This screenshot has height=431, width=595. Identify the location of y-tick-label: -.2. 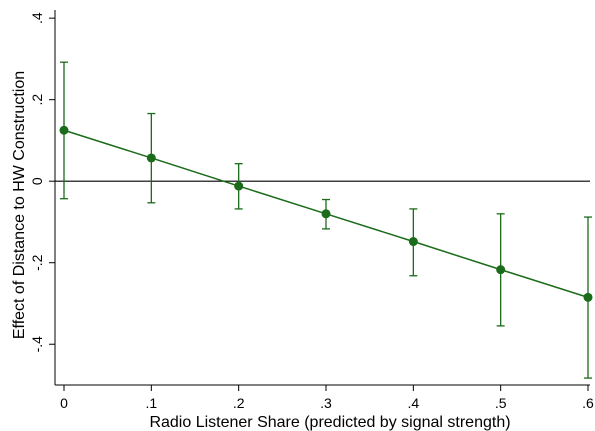
(37, 262).